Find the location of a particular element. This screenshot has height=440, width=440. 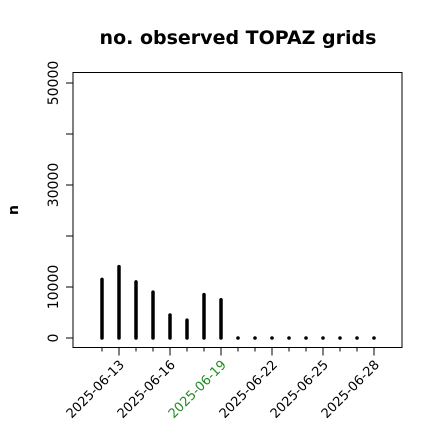

y-axis-label: n is located at coordinates (14, 210).